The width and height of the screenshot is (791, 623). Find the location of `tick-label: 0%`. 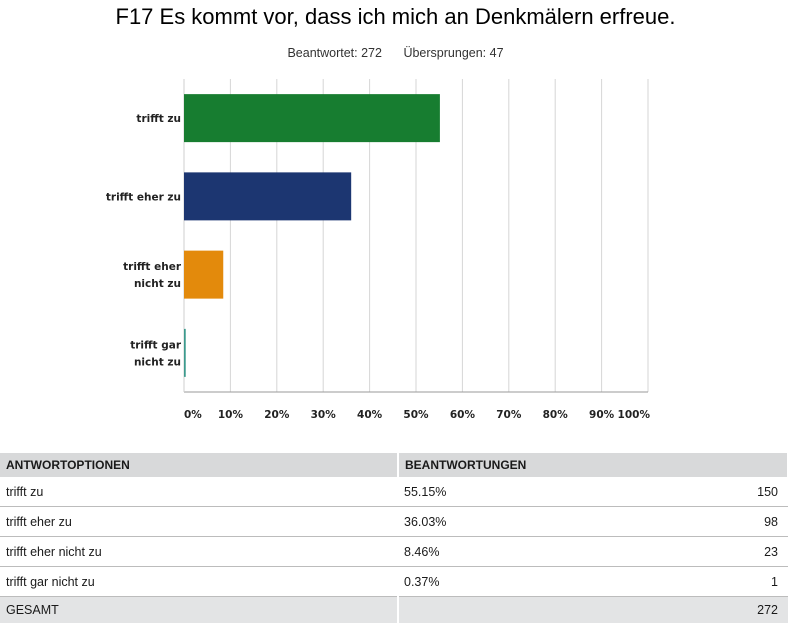

tick-label: 0% is located at coordinates (193, 415).